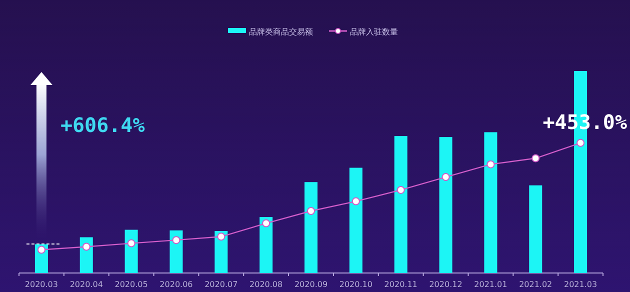 The height and width of the screenshot is (292, 630). I want to click on legend-label: 品牌类商品交易额, so click(281, 32).